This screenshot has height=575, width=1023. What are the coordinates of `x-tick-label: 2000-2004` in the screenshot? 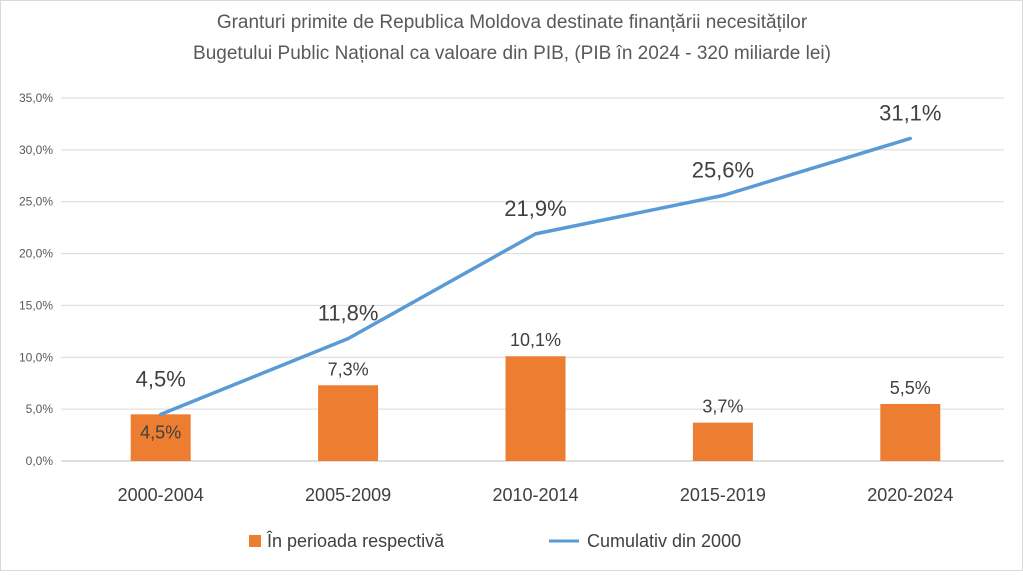 It's located at (161, 495).